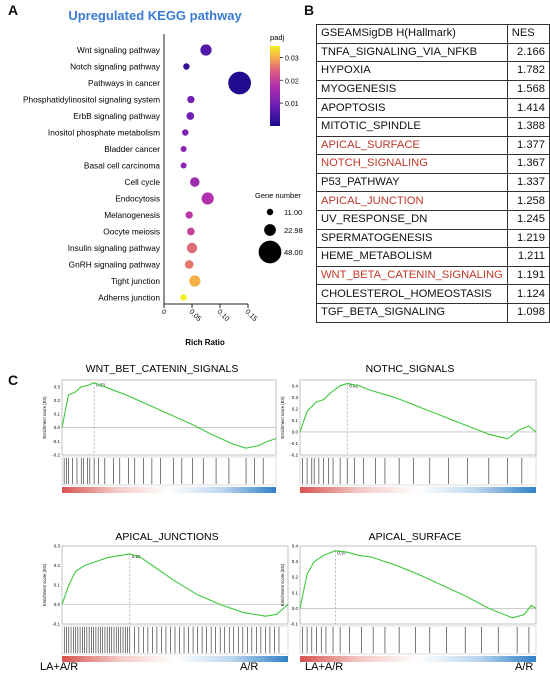 This screenshot has width=550, height=683. I want to click on nes-value: 1.377, so click(528, 145).